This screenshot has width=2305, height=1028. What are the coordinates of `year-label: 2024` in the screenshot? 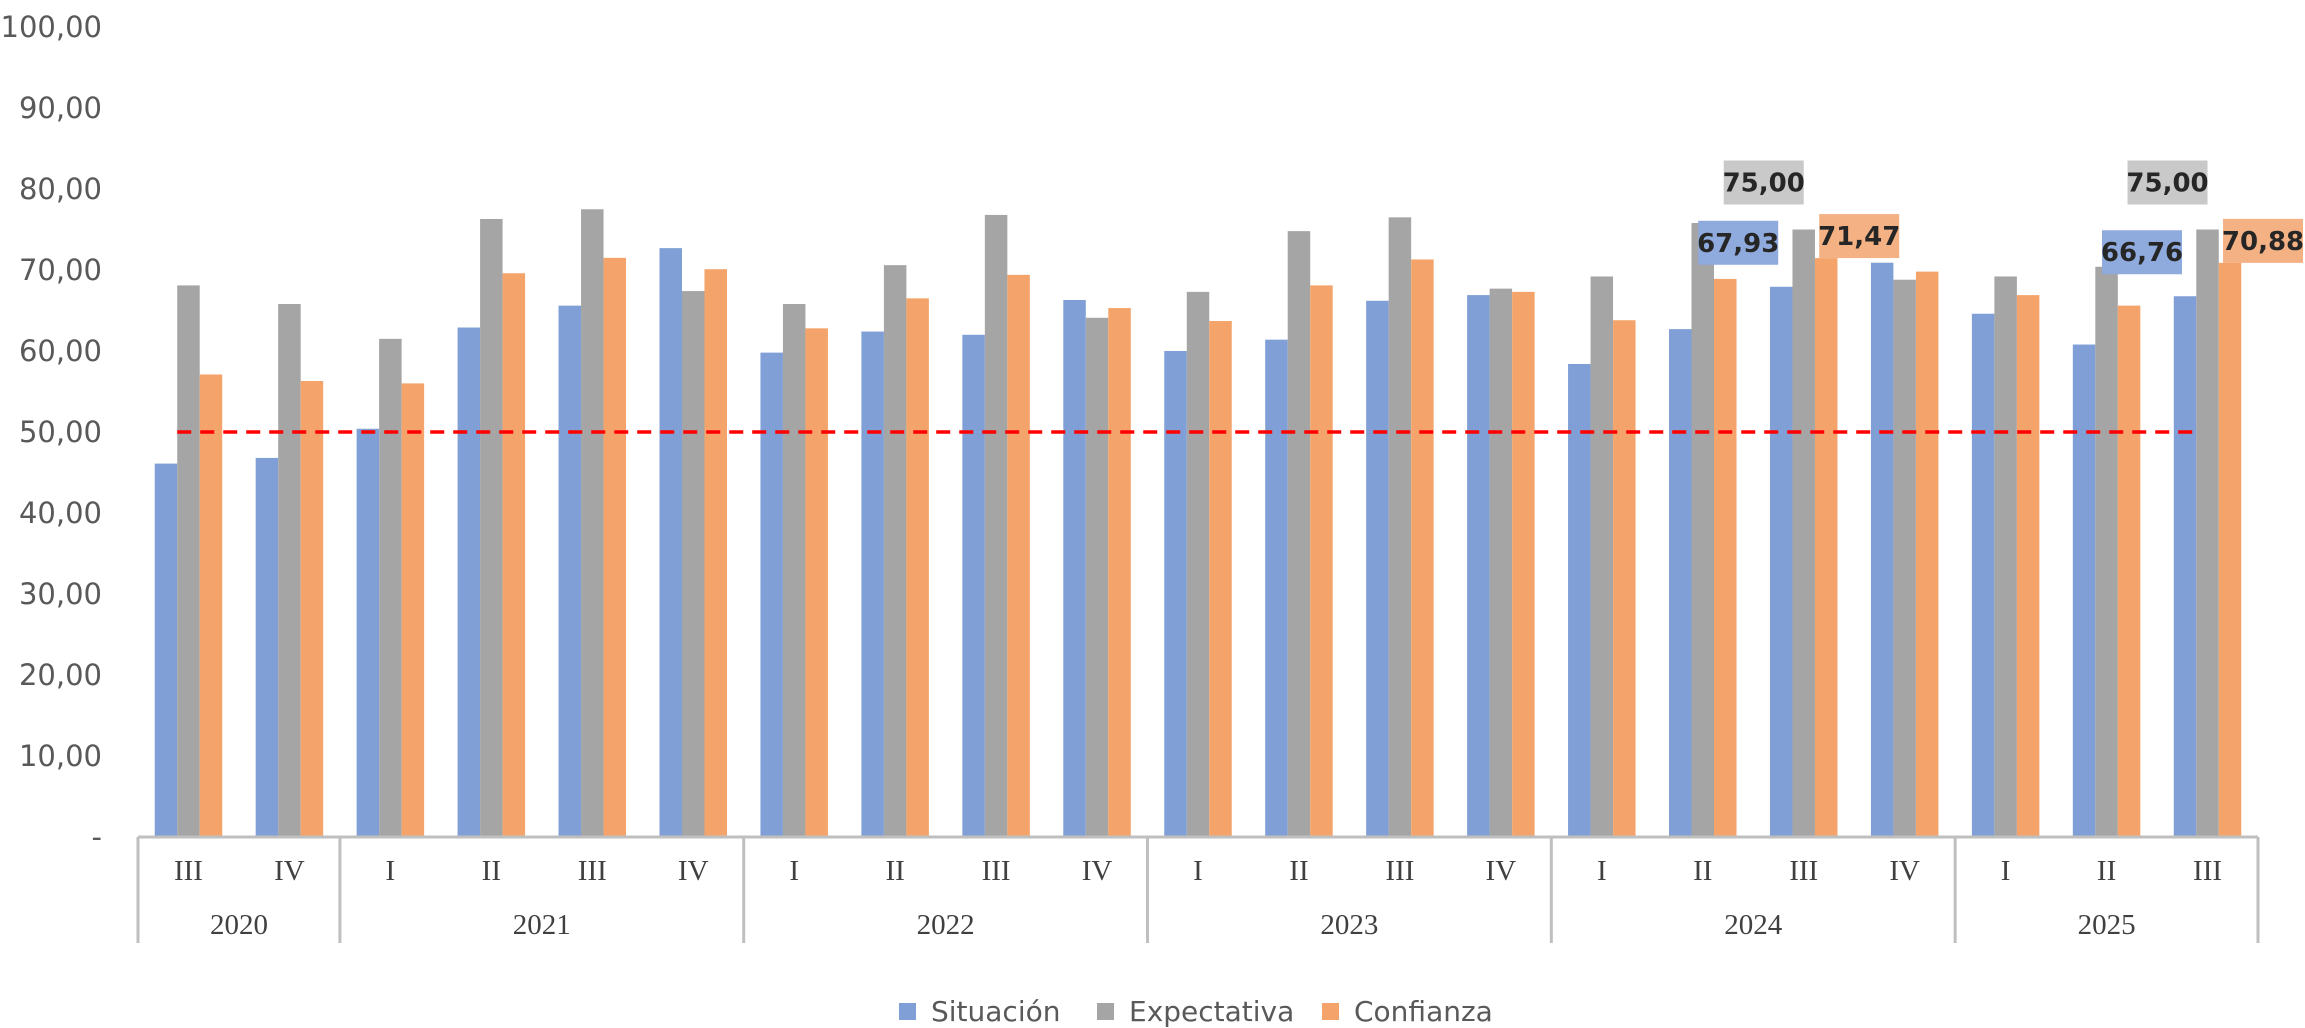 It's located at (1753, 925).